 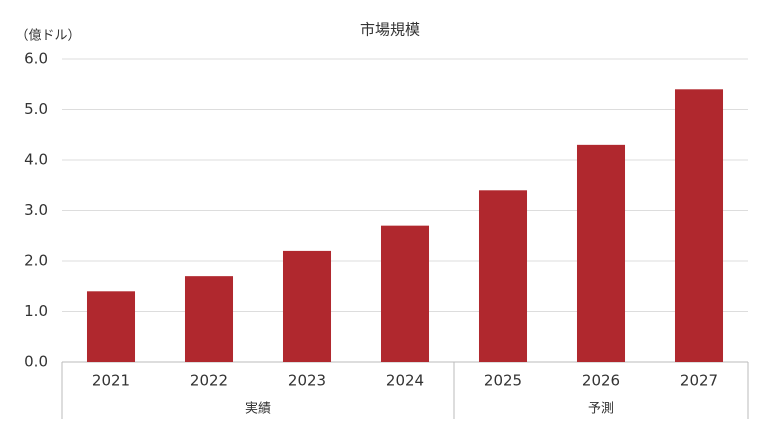 What do you see at coordinates (36, 311) in the screenshot?
I see `y-tick-label: 1.0` at bounding box center [36, 311].